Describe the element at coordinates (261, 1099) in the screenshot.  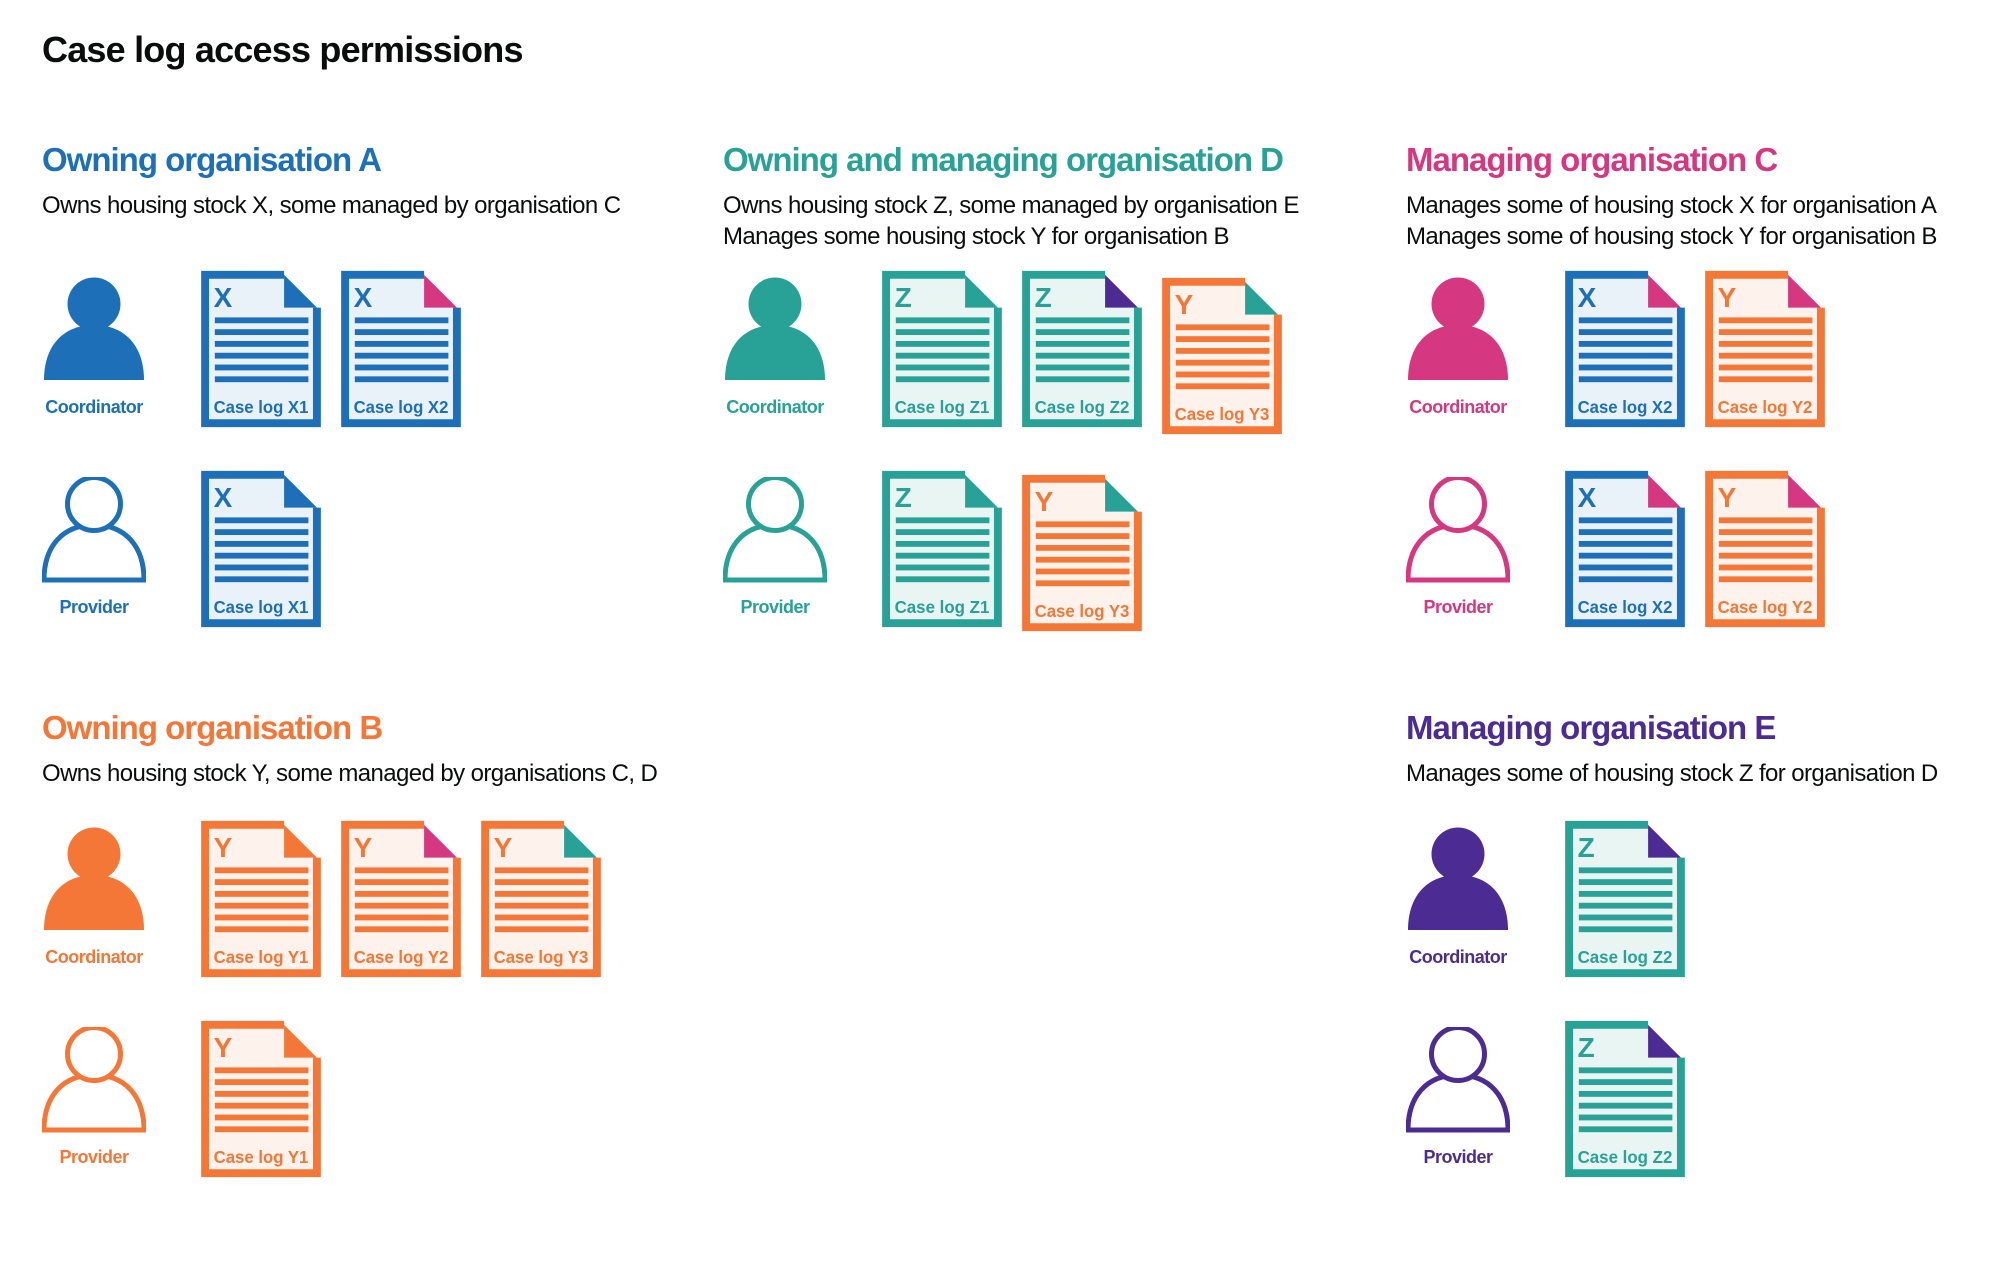
I see `case-log-document: Y Case log Y1` at that location.